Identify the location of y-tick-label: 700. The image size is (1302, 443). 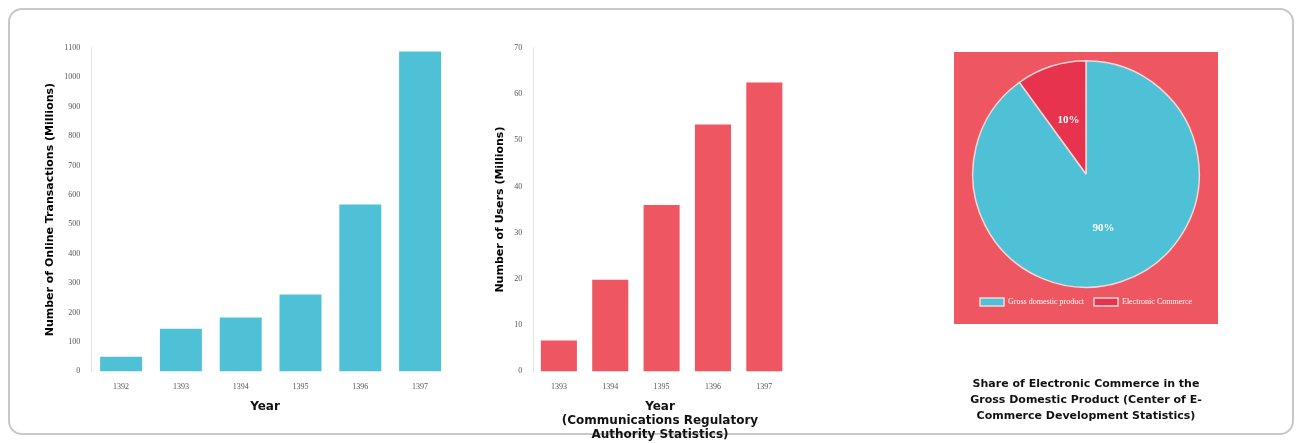
(74, 165).